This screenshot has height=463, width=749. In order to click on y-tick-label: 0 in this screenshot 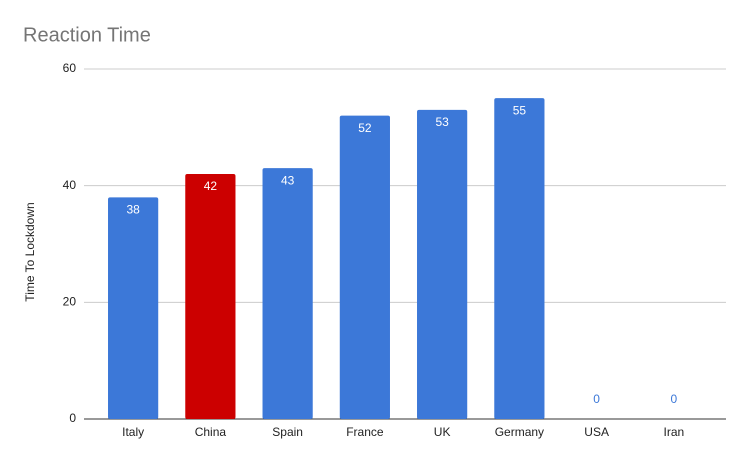, I will do `click(72, 418)`.